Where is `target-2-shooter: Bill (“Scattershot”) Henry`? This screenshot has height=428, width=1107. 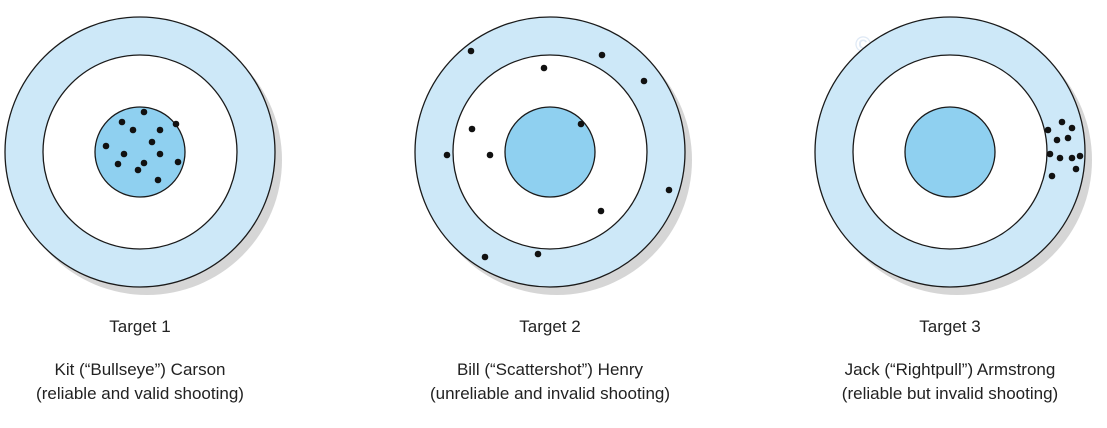
target-2-shooter: Bill (“Scattershot”) Henry is located at coordinates (550, 369).